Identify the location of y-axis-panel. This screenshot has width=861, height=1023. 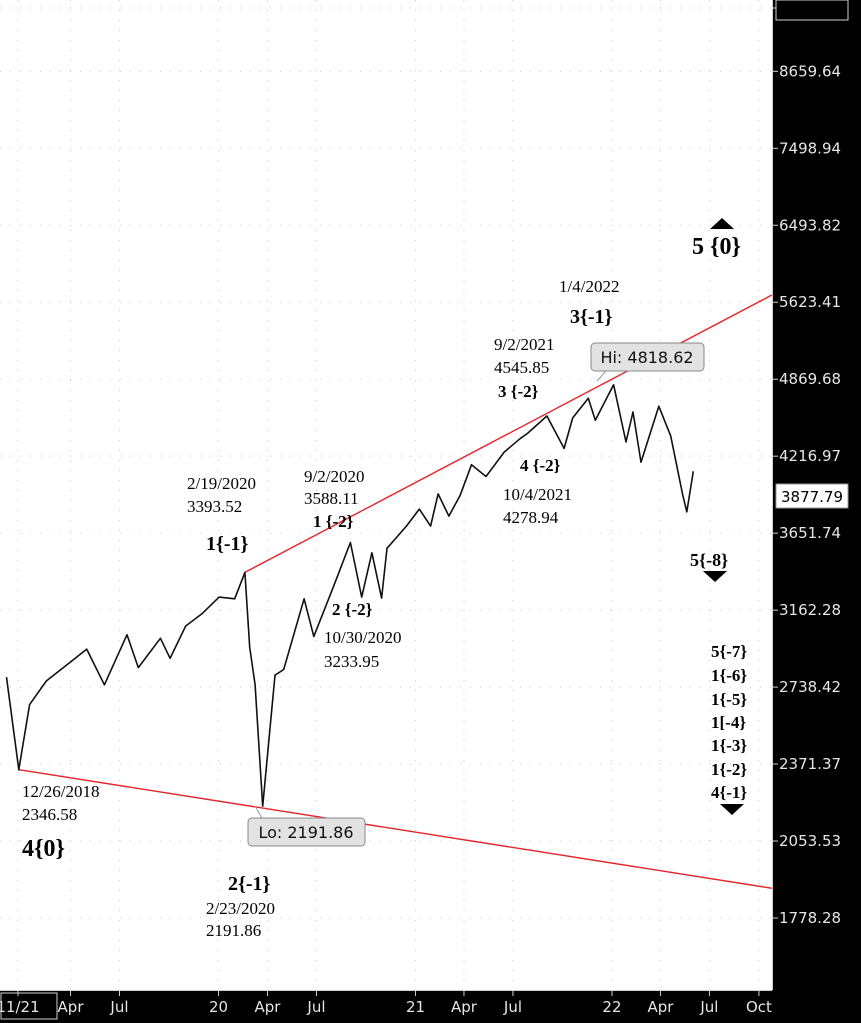
(816, 511).